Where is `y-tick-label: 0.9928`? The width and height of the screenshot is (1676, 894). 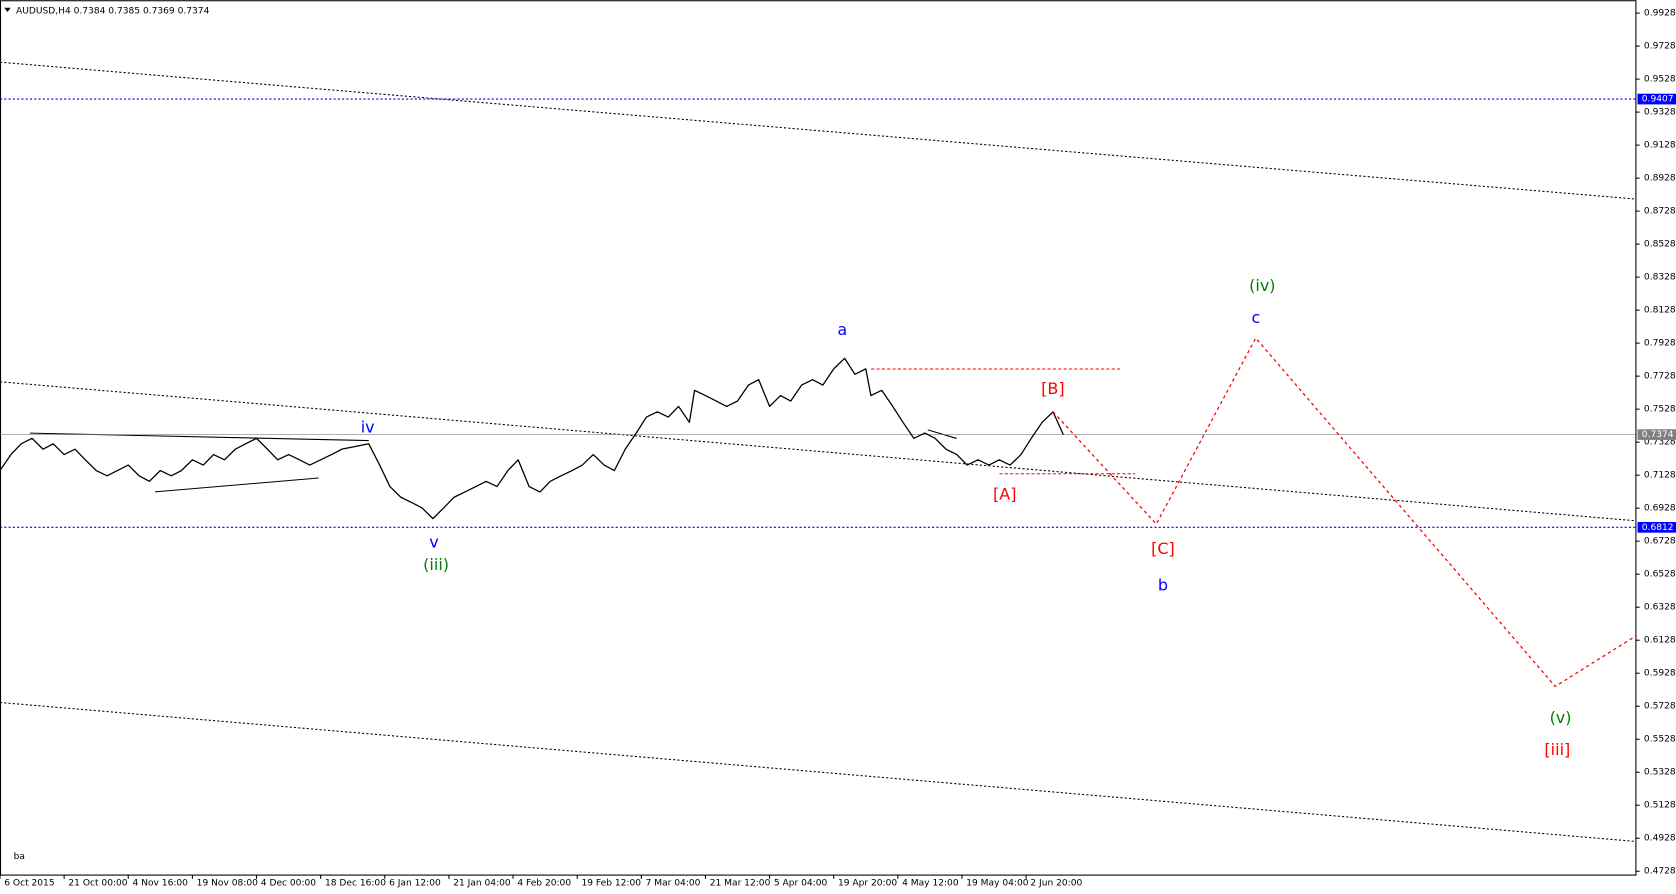 y-tick-label: 0.9928 is located at coordinates (1660, 14).